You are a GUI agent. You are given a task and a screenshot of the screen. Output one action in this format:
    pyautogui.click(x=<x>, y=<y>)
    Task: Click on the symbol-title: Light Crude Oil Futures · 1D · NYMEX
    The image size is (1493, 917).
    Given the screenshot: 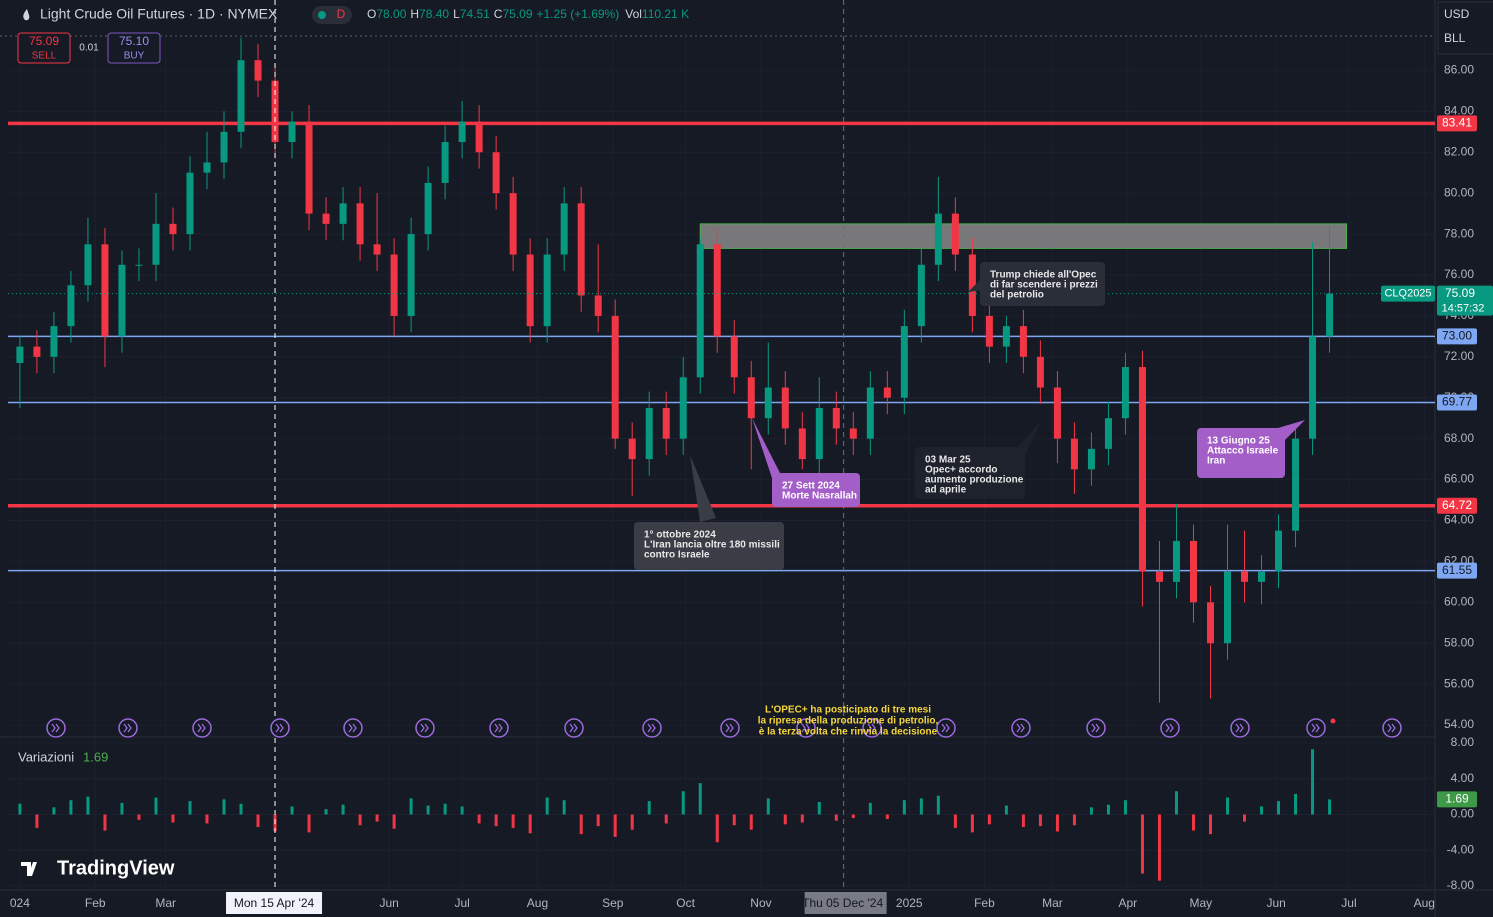 What is the action you would take?
    pyautogui.click(x=159, y=14)
    